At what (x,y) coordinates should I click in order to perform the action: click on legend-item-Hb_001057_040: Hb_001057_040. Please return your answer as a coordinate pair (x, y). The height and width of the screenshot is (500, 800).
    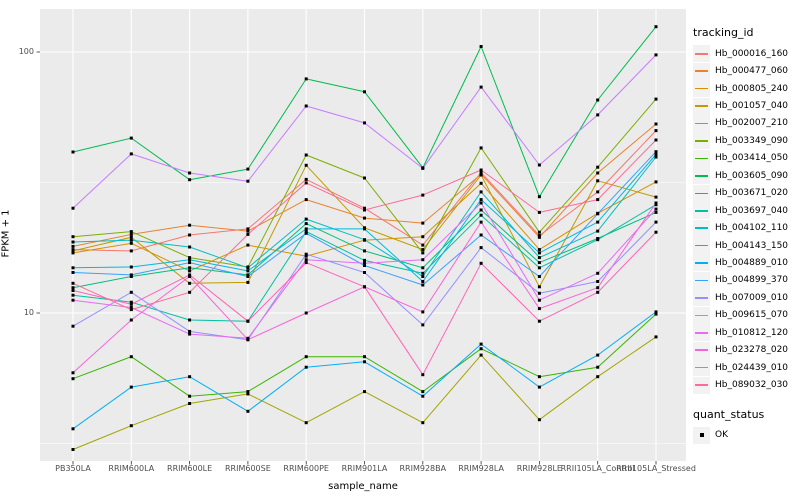
    Looking at the image, I should click on (746, 106).